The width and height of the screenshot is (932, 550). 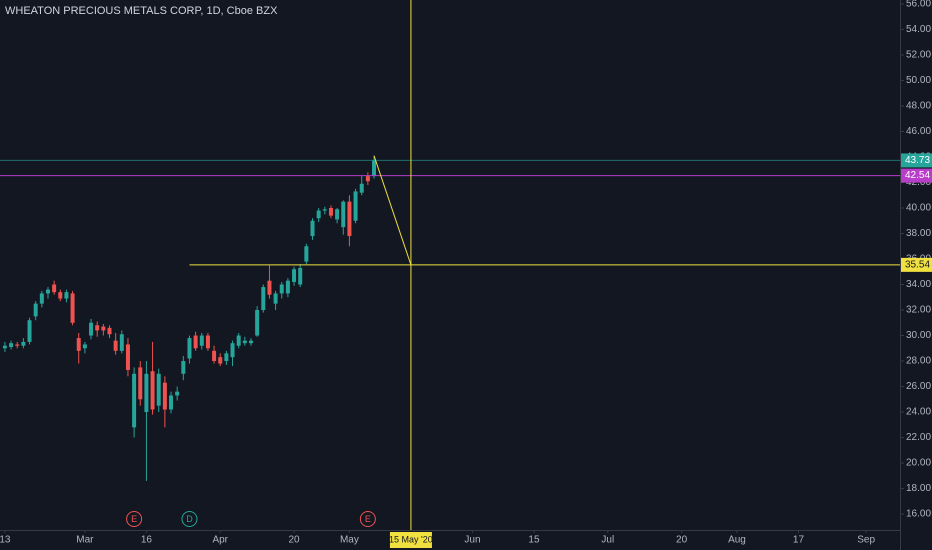 I want to click on trend-line, so click(x=392, y=210).